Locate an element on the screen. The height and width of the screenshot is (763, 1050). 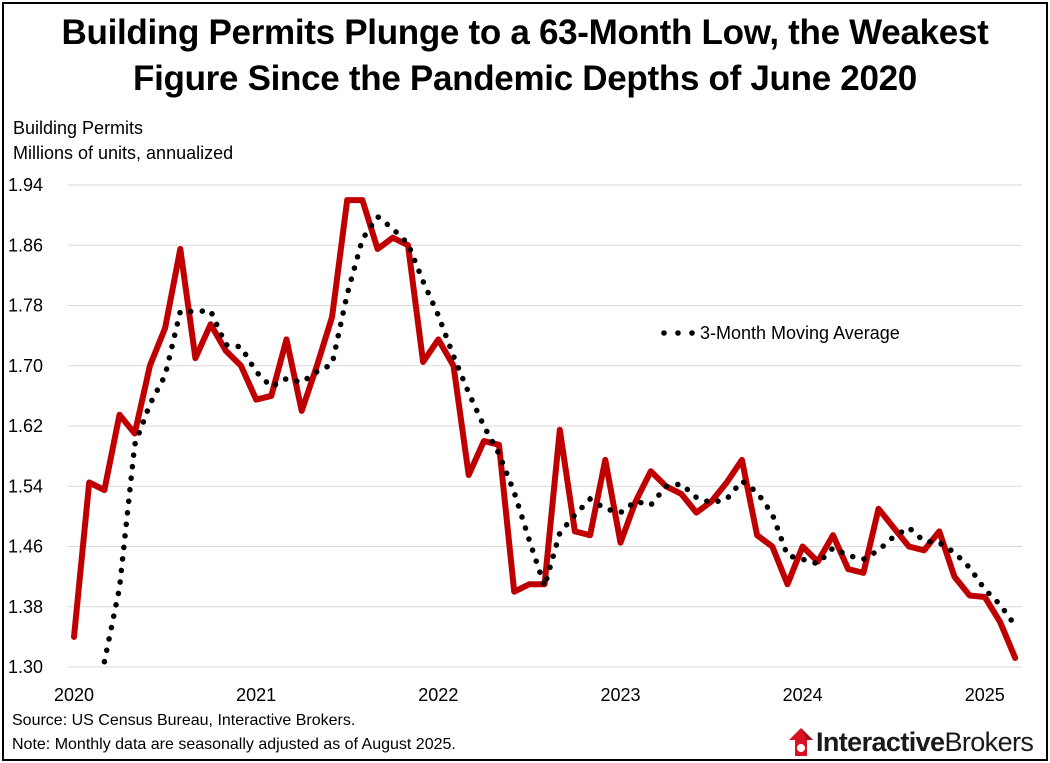
x-axis-ticks: 2020 2021 2022 2023 2024 2025 is located at coordinates (529, 695).